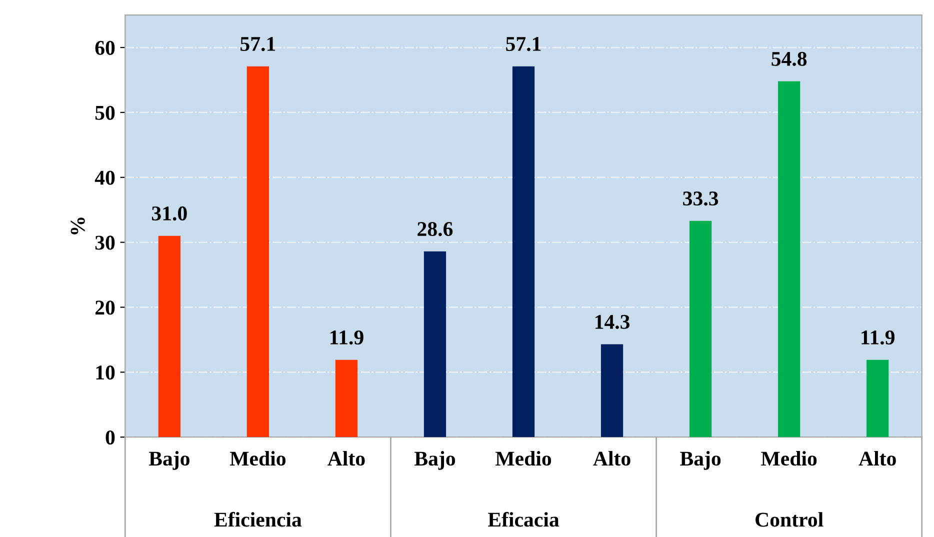  What do you see at coordinates (435, 229) in the screenshot?
I see `data-label: 28.6` at bounding box center [435, 229].